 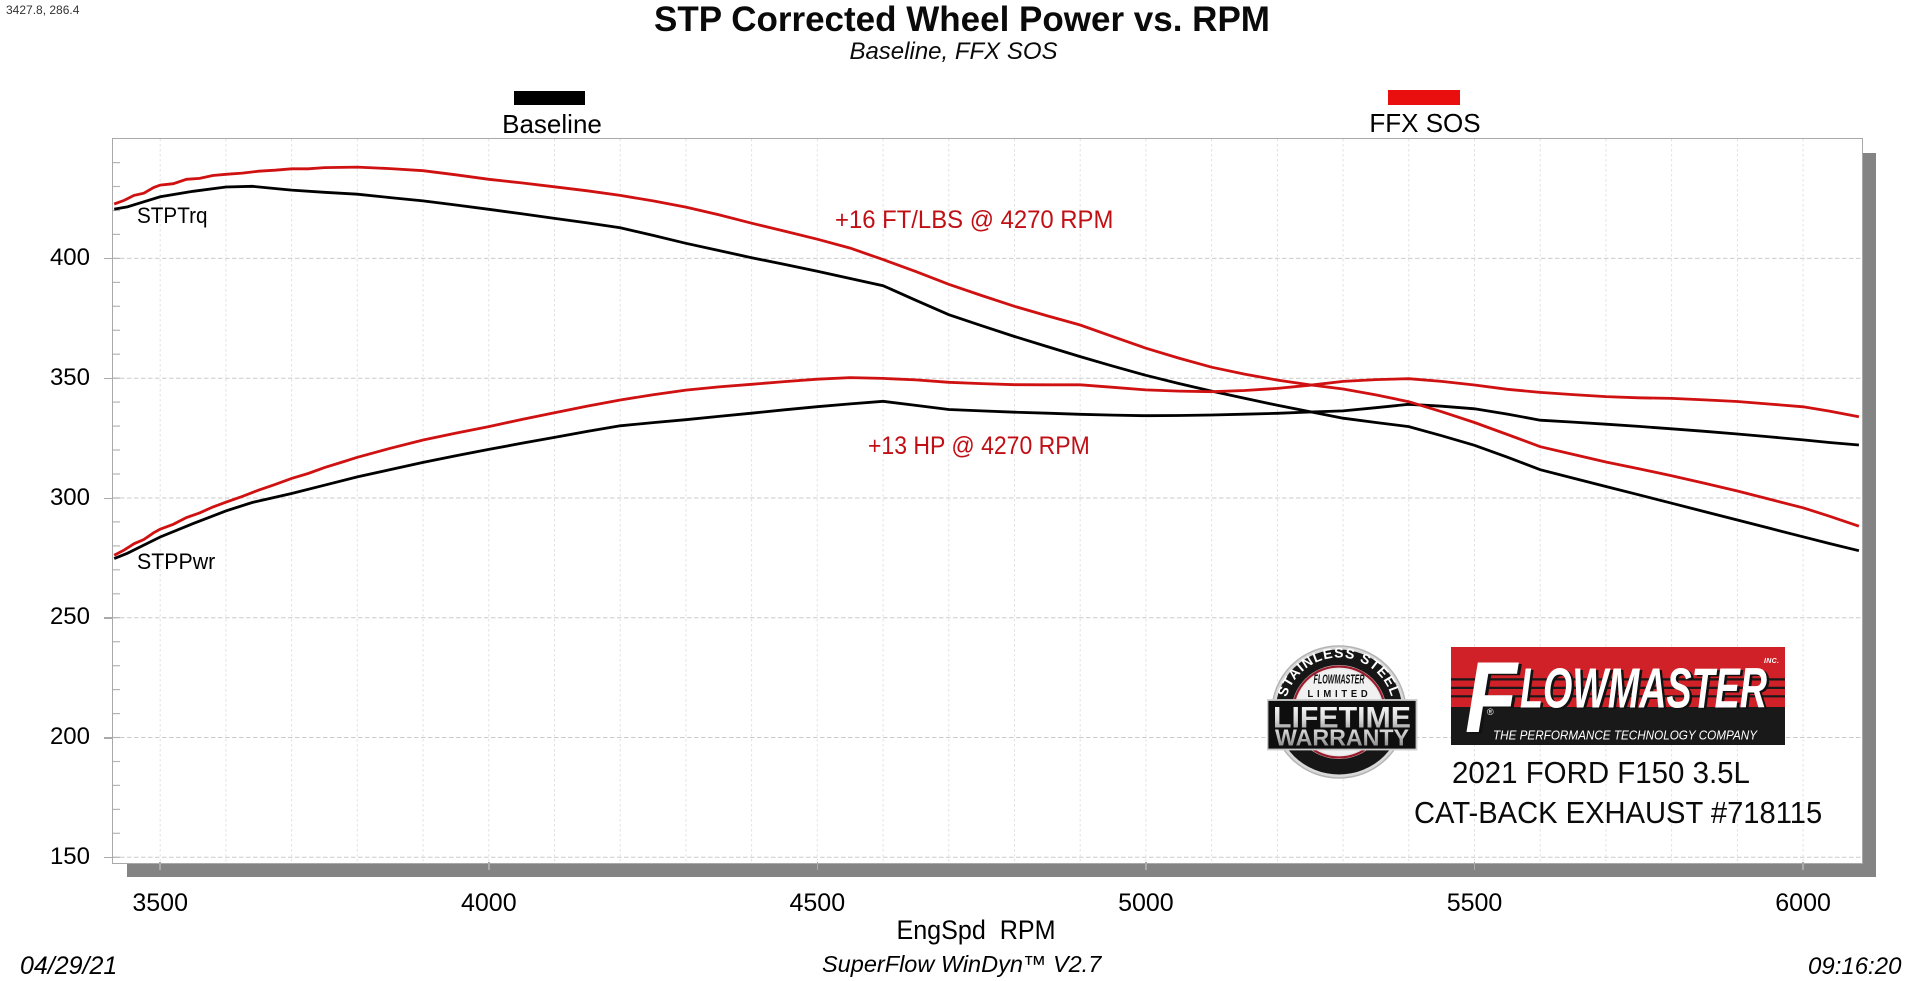 What do you see at coordinates (1771, 661) in the screenshot?
I see `svg-text: INC.` at bounding box center [1771, 661].